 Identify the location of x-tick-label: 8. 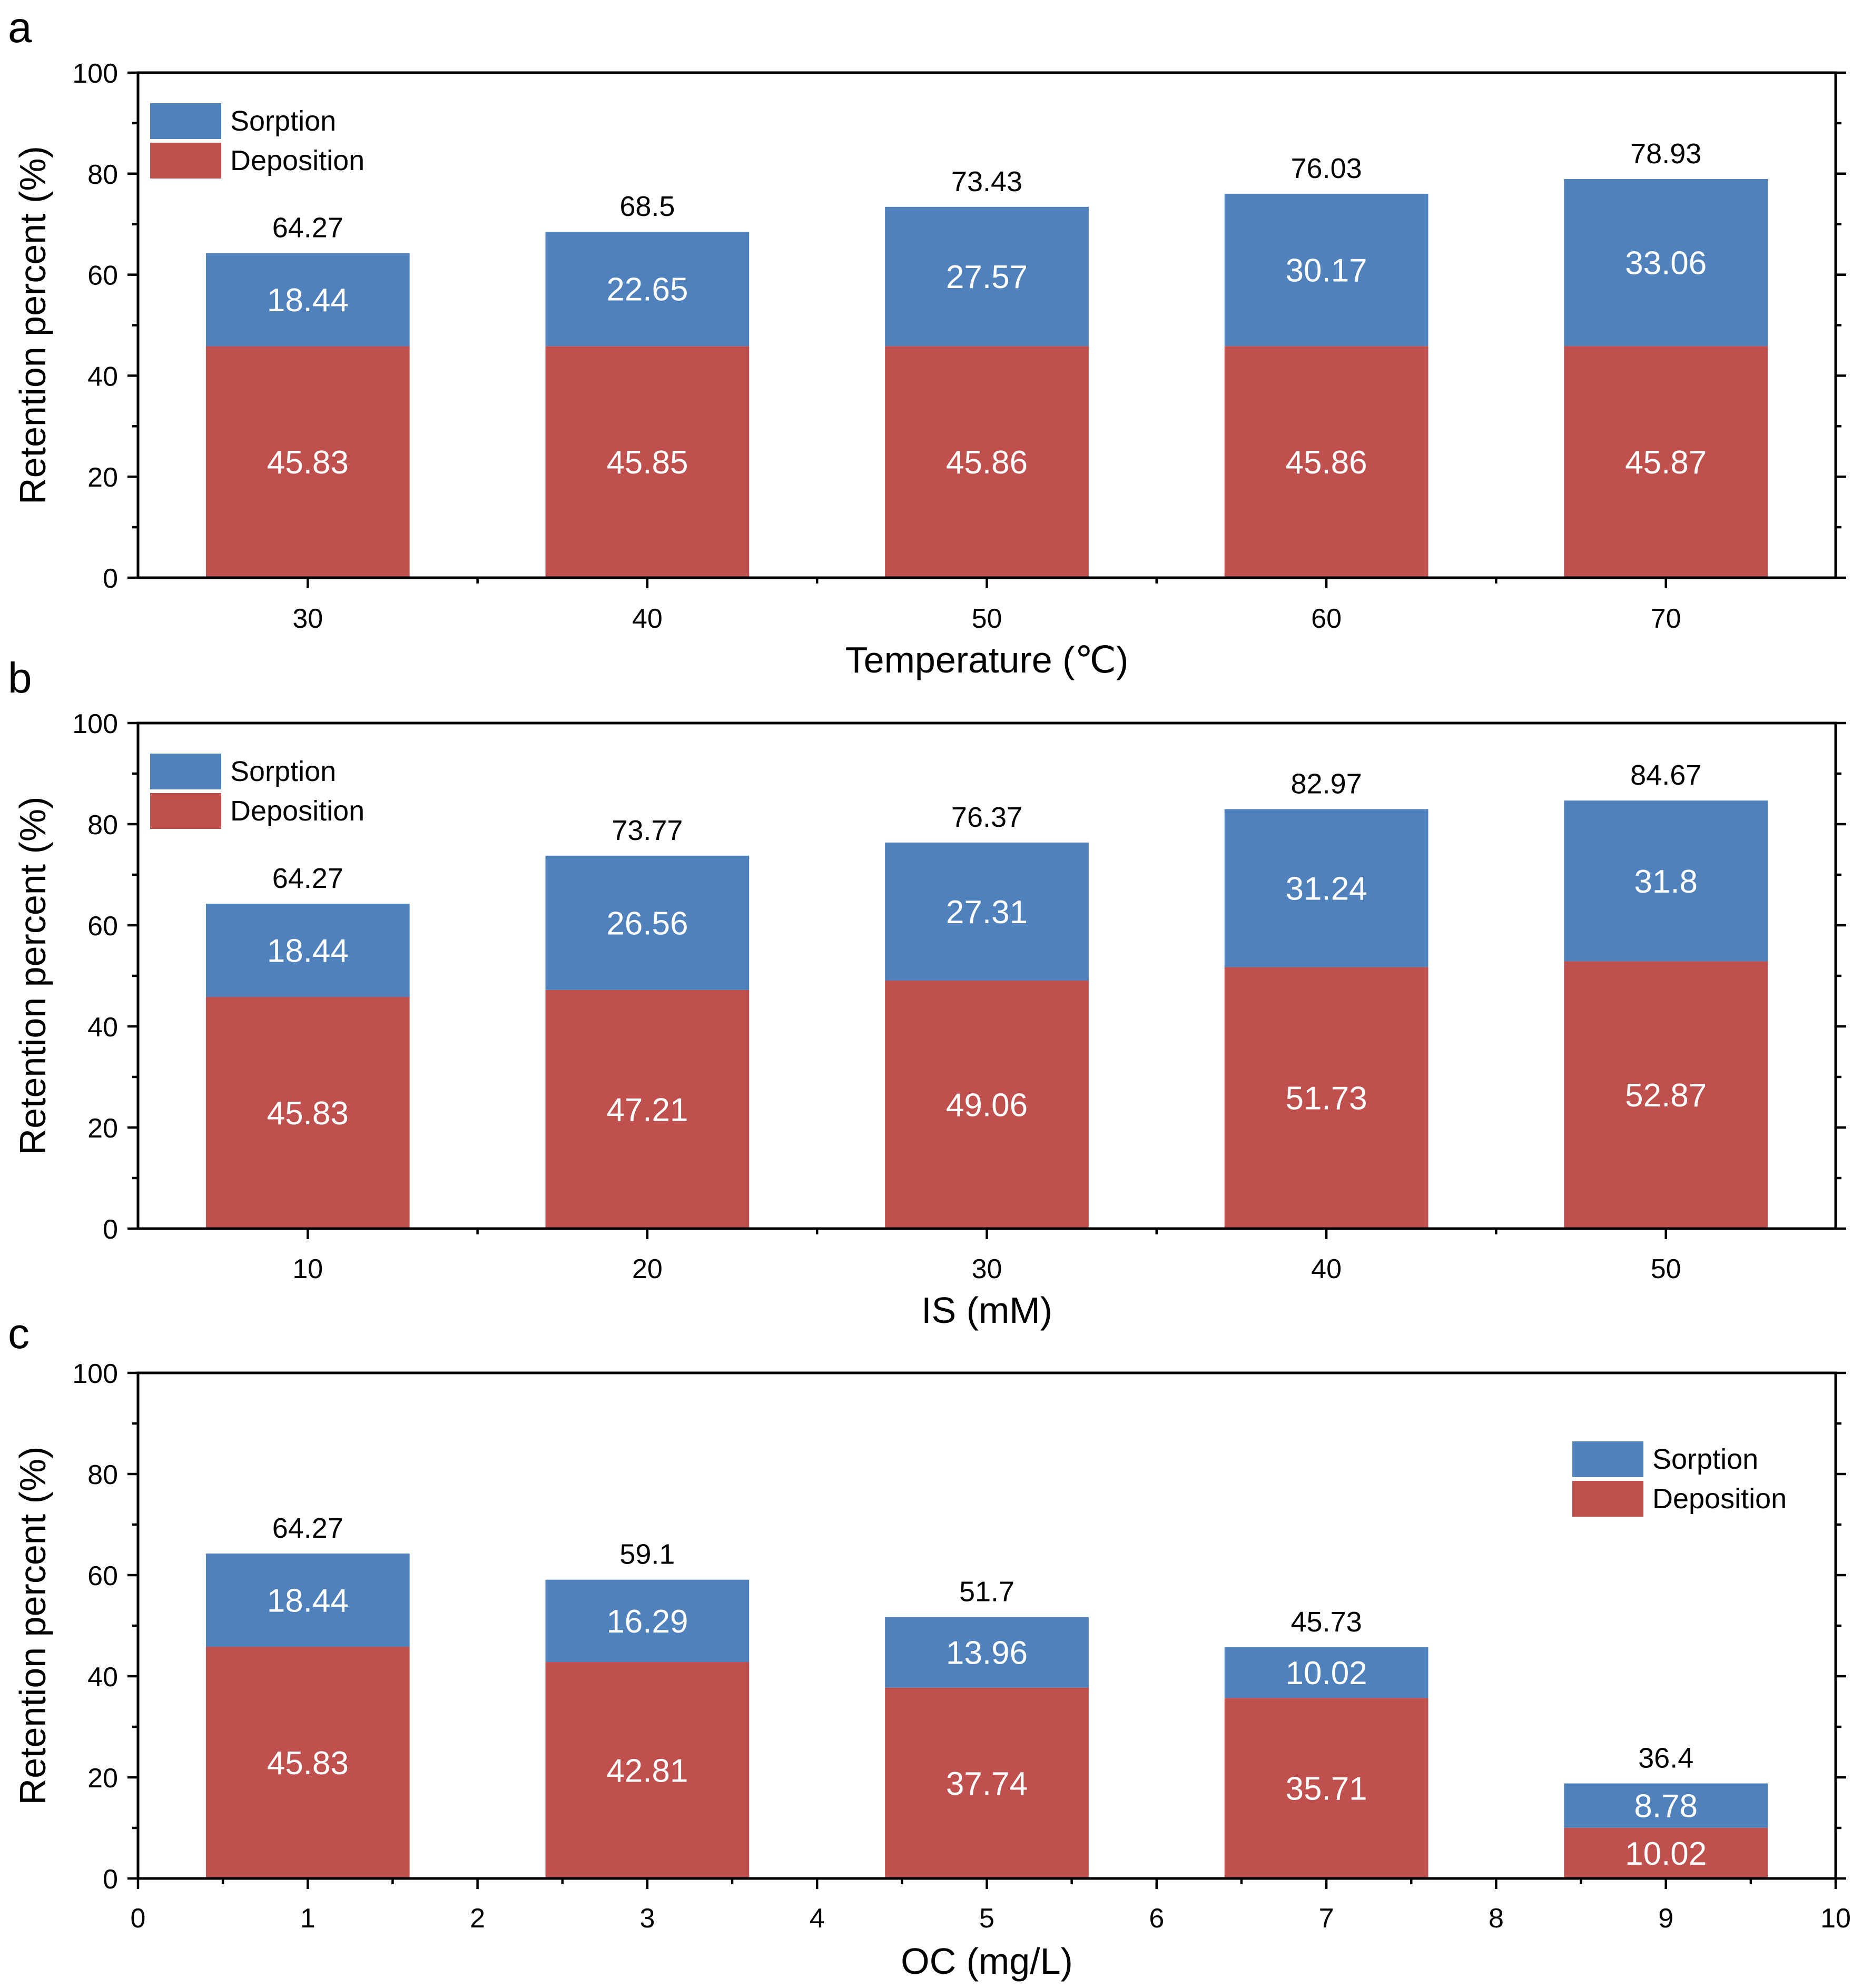
(1496, 1919).